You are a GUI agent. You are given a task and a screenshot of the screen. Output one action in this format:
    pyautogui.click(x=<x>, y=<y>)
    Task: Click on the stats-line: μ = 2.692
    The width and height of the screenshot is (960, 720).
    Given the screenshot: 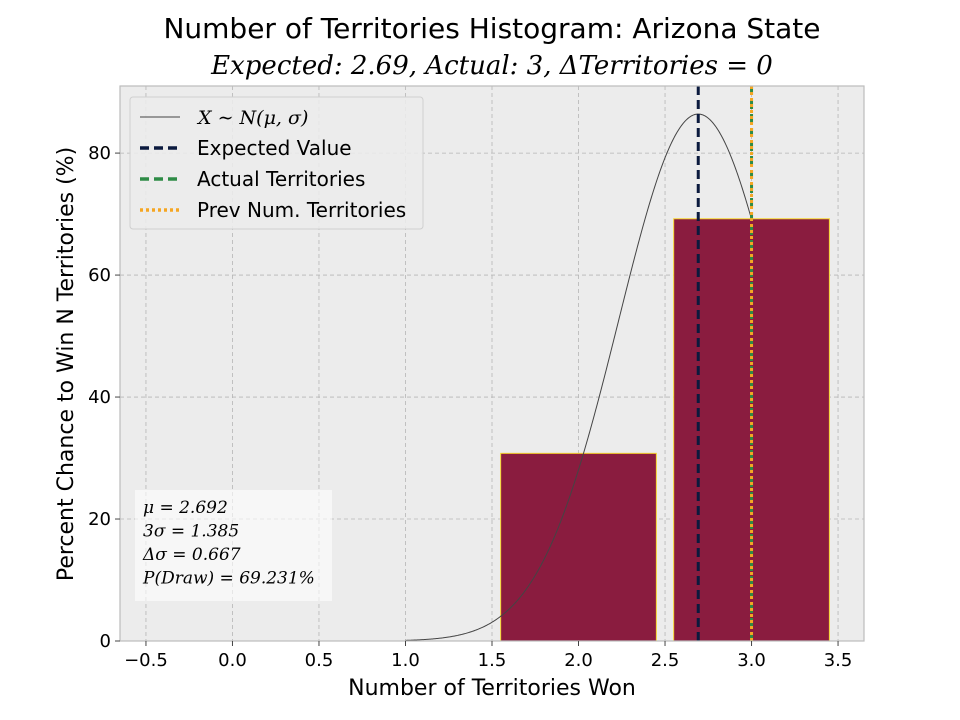 What is the action you would take?
    pyautogui.click(x=185, y=508)
    